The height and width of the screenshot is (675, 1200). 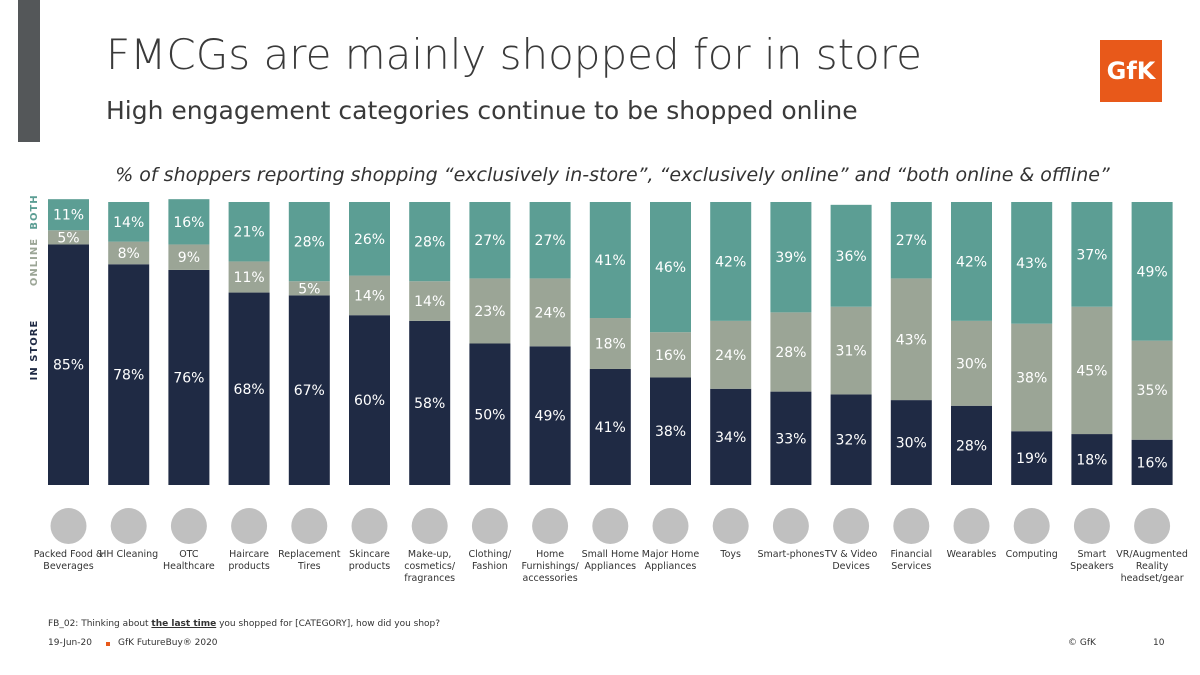 What do you see at coordinates (309, 560) in the screenshot?
I see `category-label: Replacement Tires` at bounding box center [309, 560].